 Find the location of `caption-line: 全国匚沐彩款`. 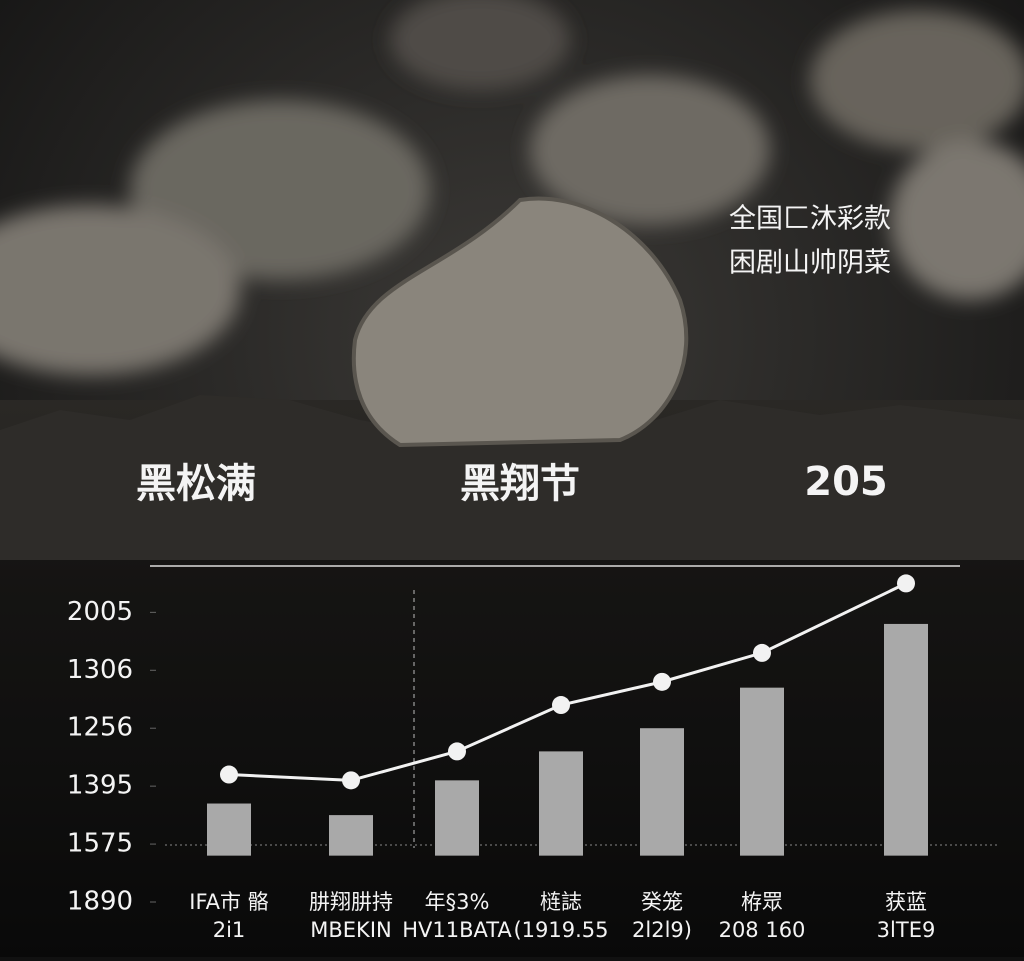

caption-line: 全国匚沐彩款 is located at coordinates (810, 219).